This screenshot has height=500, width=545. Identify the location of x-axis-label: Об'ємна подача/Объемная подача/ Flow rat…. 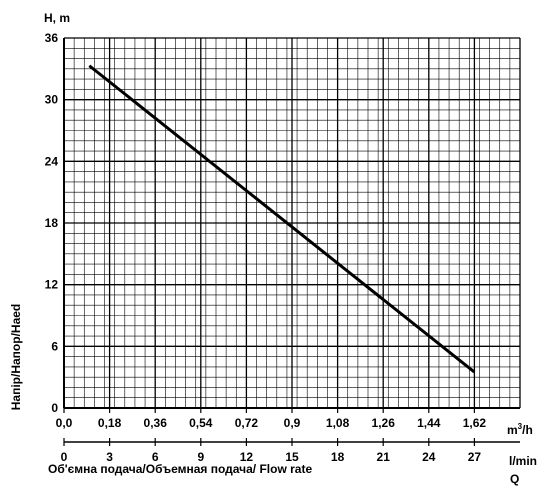
(180, 469).